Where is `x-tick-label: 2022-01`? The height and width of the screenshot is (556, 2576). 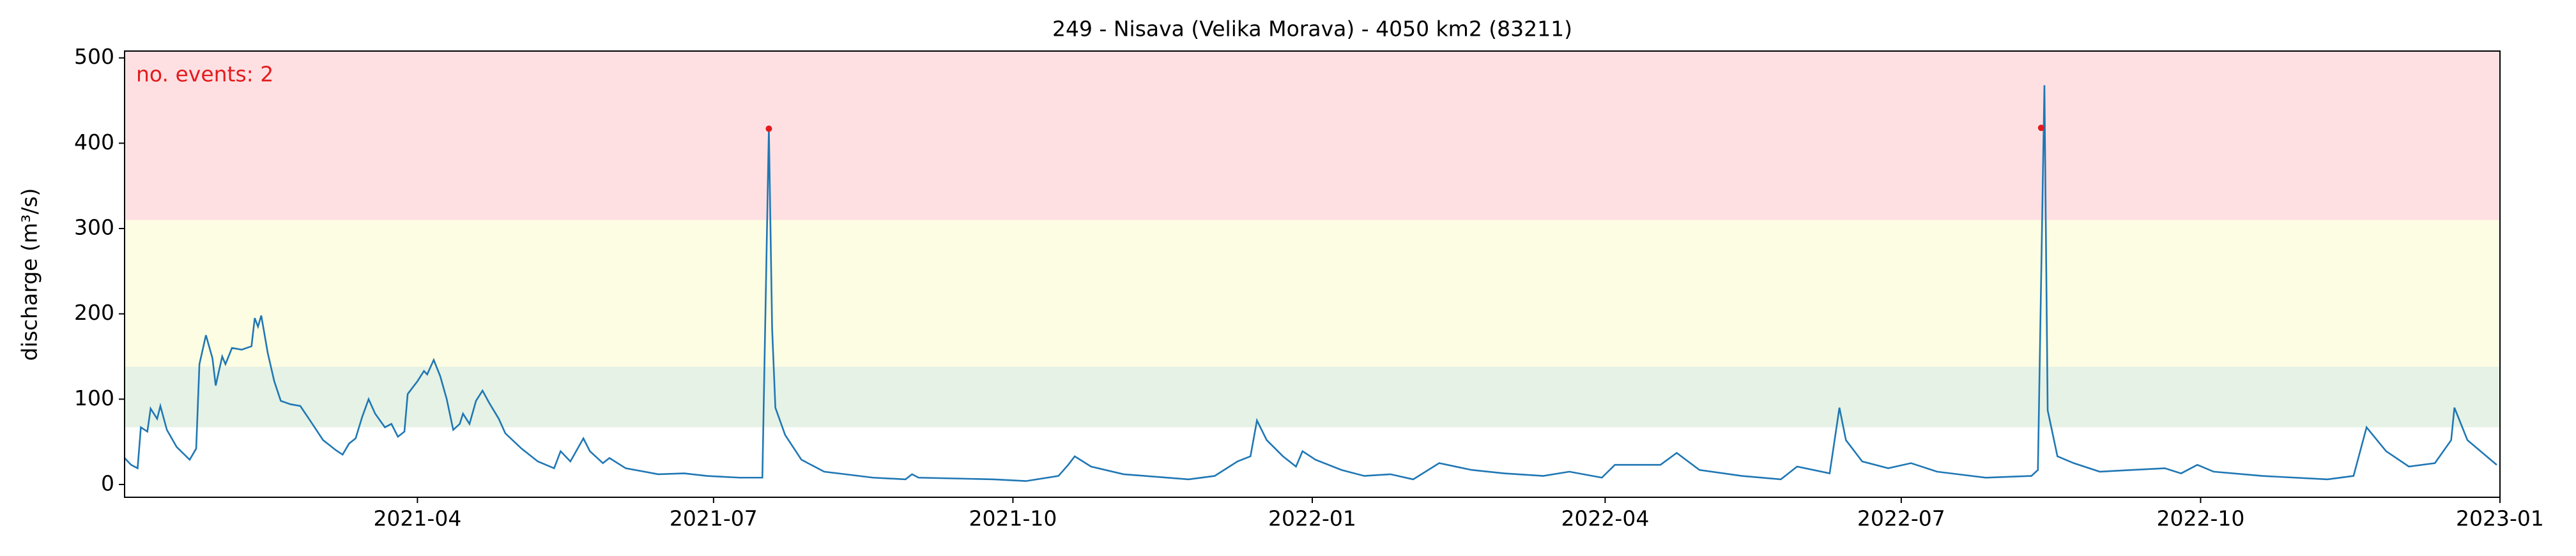
x-tick-label: 2022-01 is located at coordinates (1312, 519).